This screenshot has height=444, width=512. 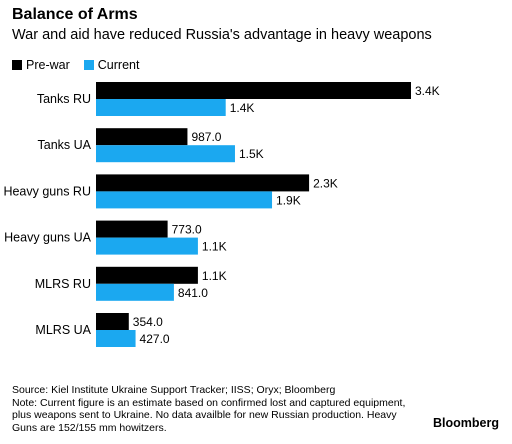 I want to click on legend-label-current: Current, so click(x=118, y=65).